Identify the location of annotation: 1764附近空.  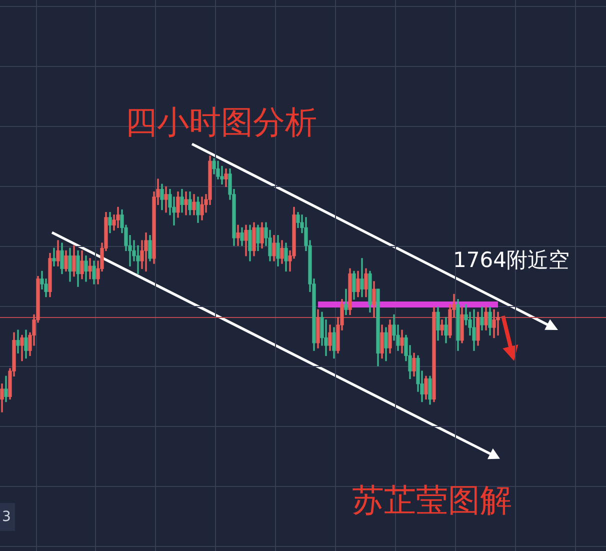
(511, 260).